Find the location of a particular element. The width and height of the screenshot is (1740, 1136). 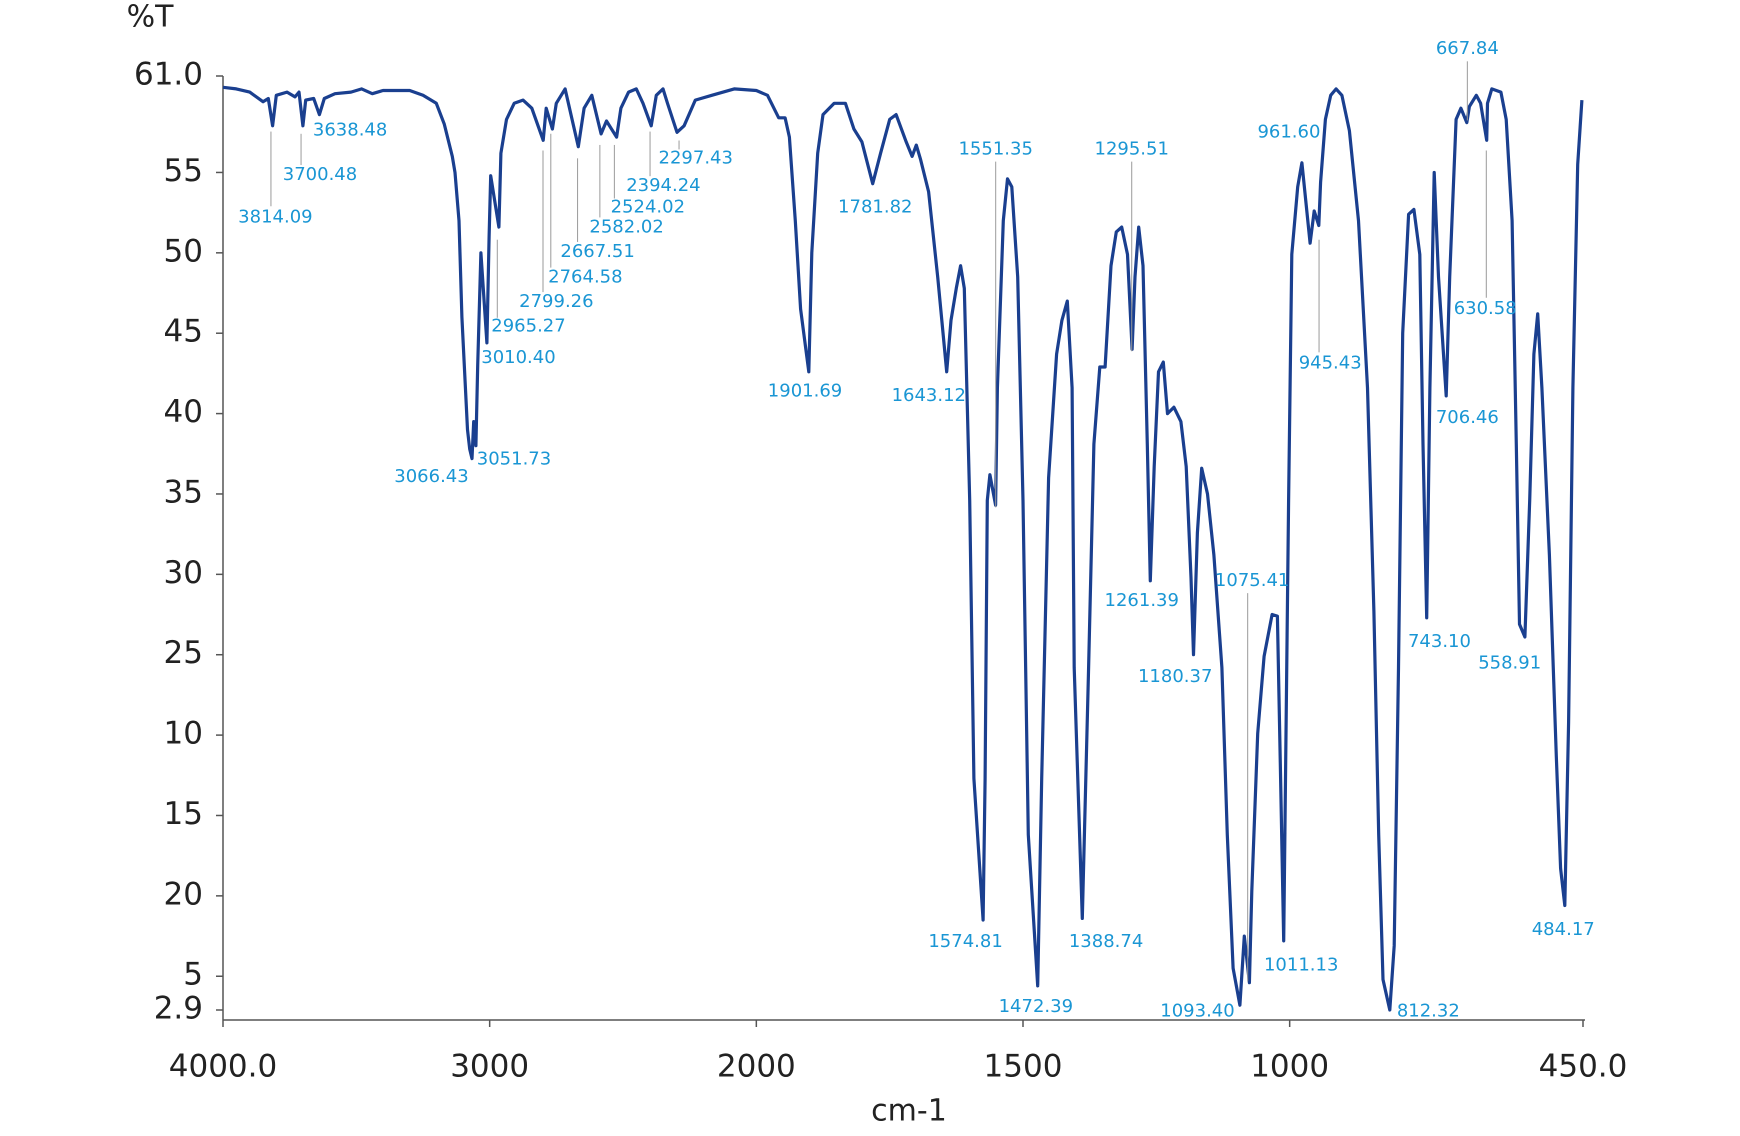

y-tick-label: 15 is located at coordinates (183, 814).